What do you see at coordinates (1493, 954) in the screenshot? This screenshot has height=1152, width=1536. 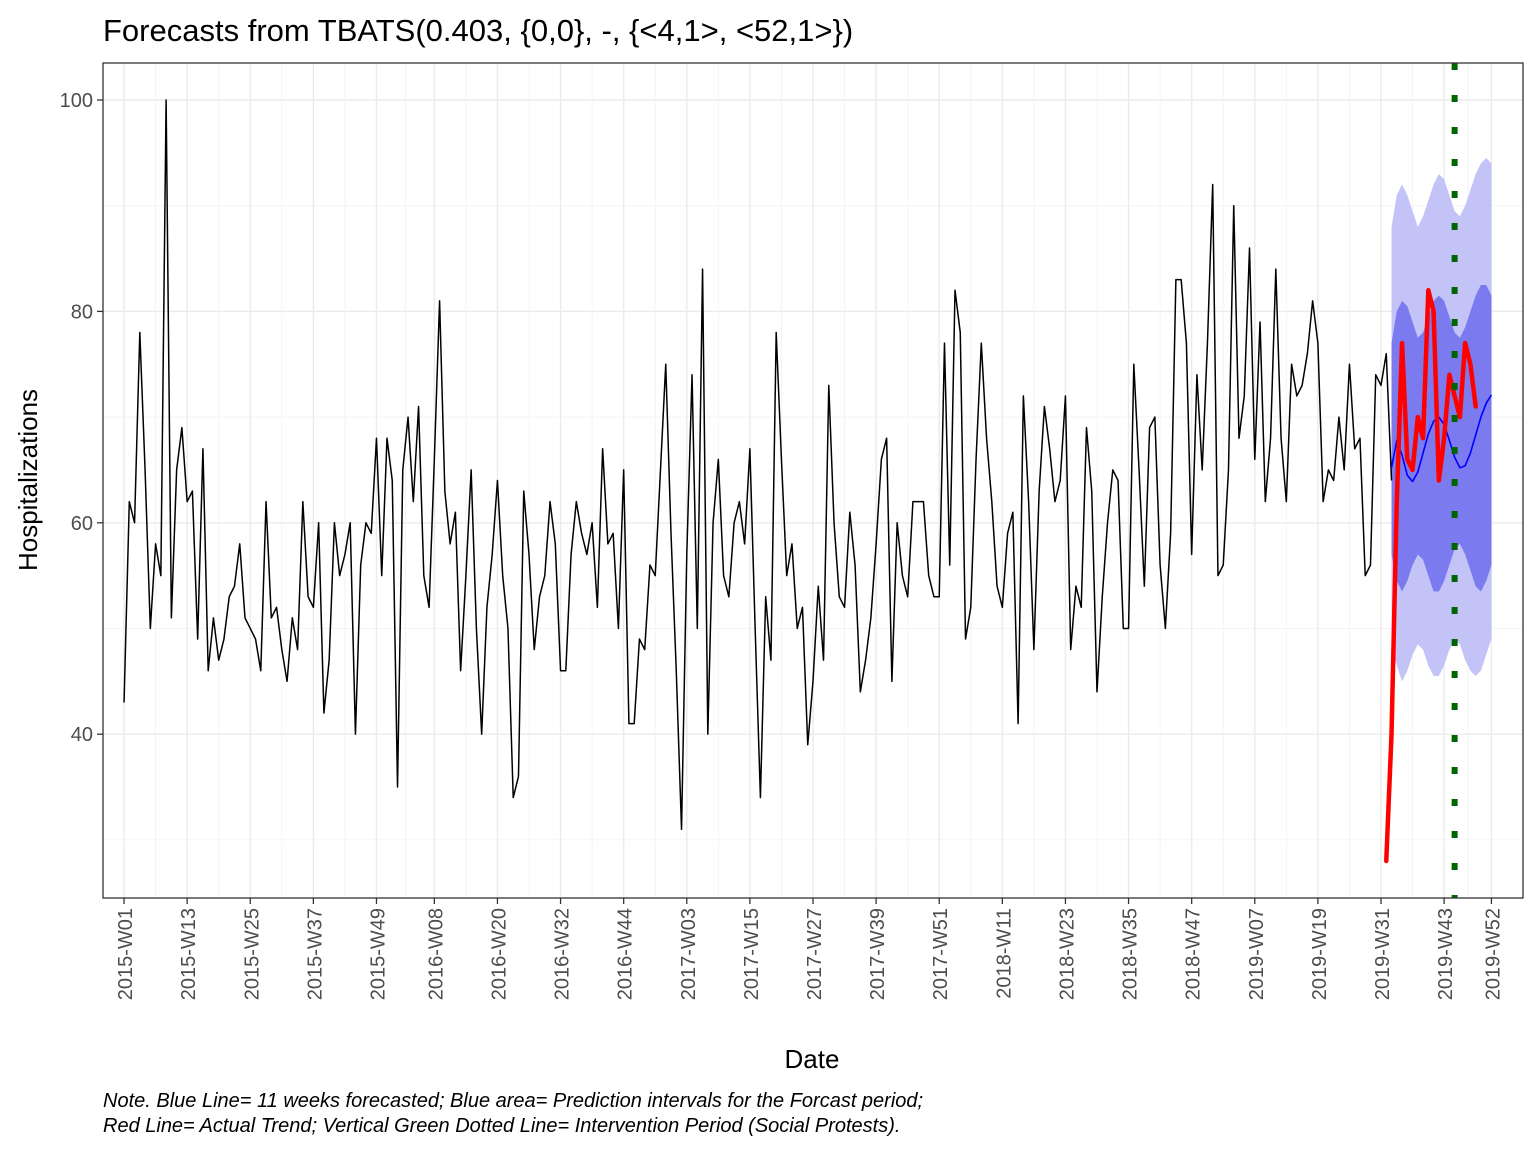 I see `x-tick-label: 2019-W52` at bounding box center [1493, 954].